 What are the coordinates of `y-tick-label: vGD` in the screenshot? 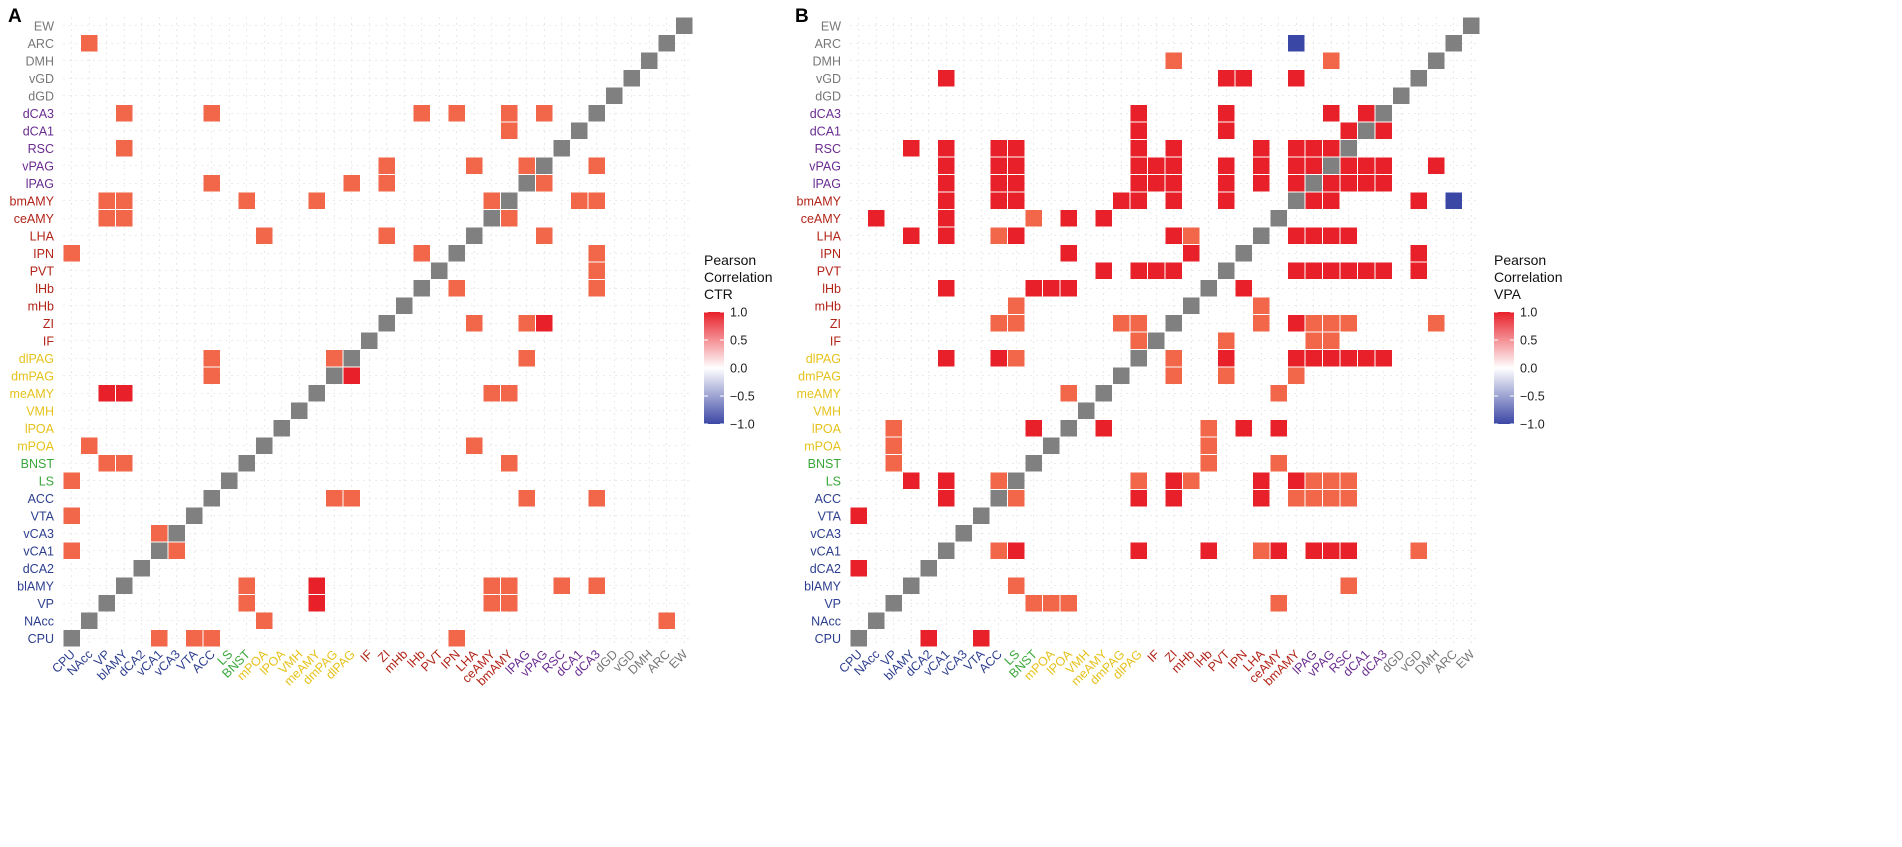 It's located at (41, 79).